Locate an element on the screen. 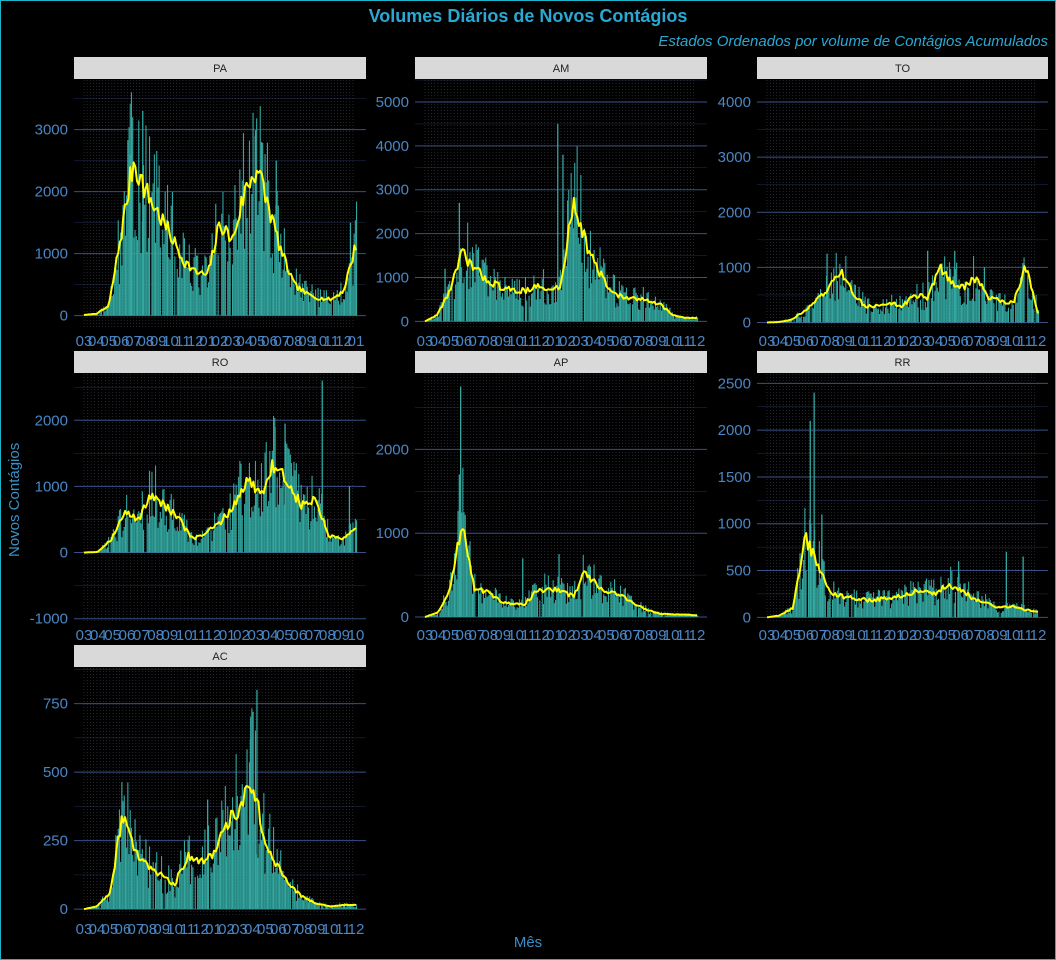  strip-label-ac: AC is located at coordinates (219, 657).